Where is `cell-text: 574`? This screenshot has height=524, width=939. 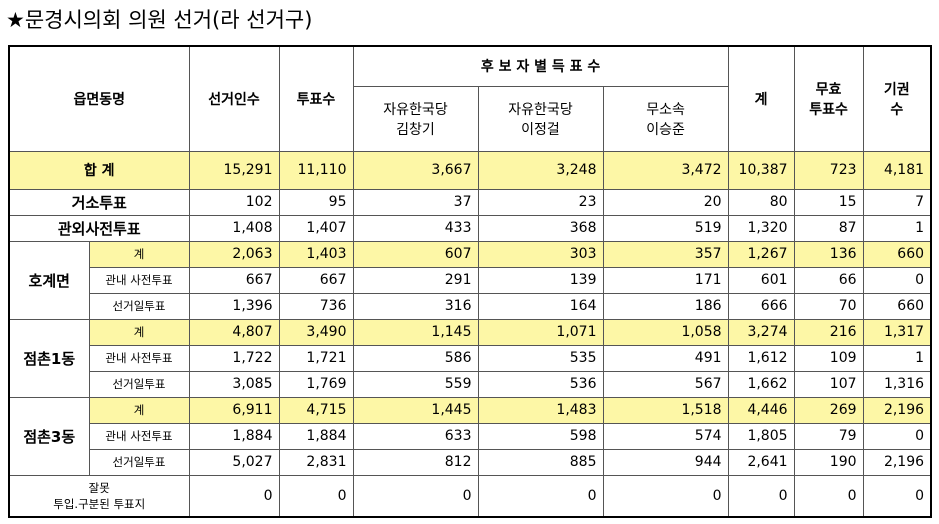
cell-text: 574 is located at coordinates (708, 436).